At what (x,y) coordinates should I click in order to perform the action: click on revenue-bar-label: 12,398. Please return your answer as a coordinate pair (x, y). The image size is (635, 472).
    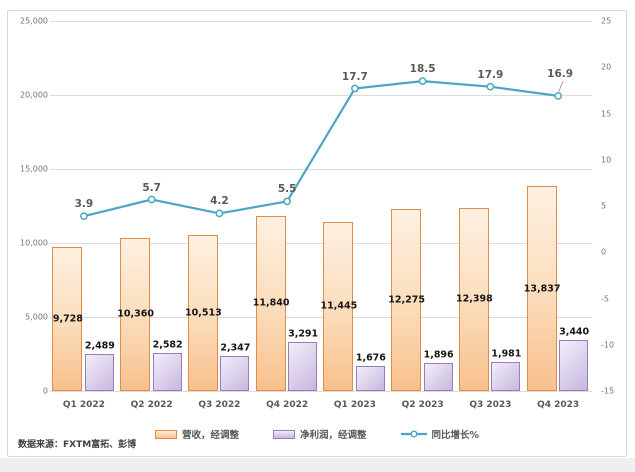
    Looking at the image, I should click on (474, 299).